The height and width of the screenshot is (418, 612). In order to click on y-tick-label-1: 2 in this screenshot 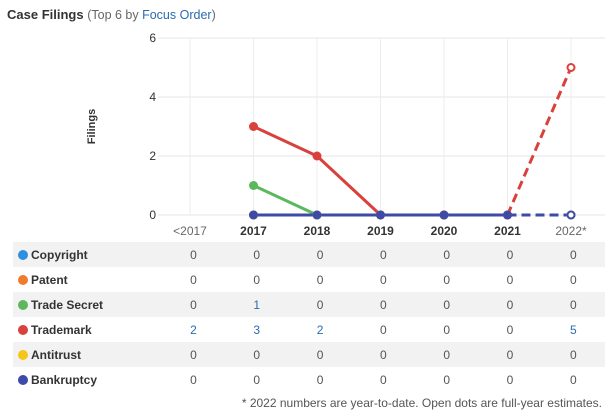, I will do `click(152, 156)`.